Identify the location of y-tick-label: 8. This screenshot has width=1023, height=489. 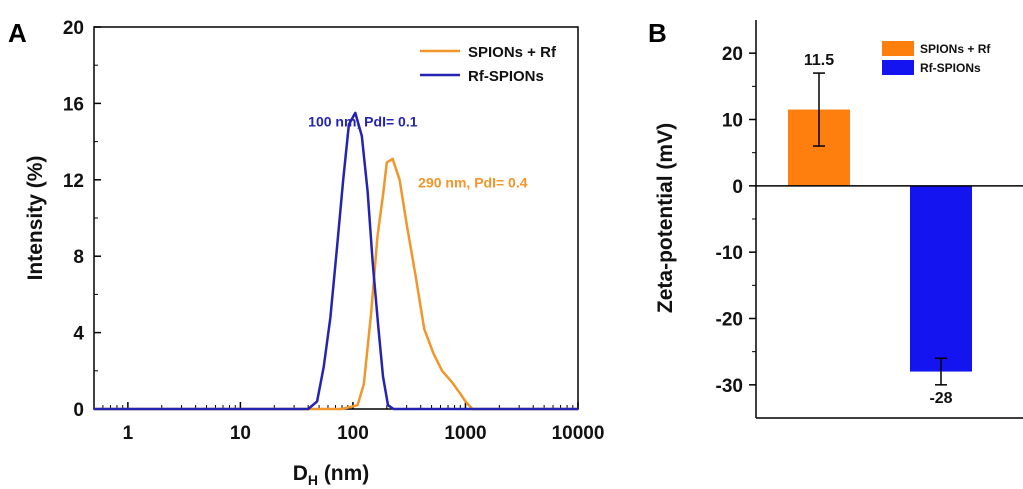
(78, 257).